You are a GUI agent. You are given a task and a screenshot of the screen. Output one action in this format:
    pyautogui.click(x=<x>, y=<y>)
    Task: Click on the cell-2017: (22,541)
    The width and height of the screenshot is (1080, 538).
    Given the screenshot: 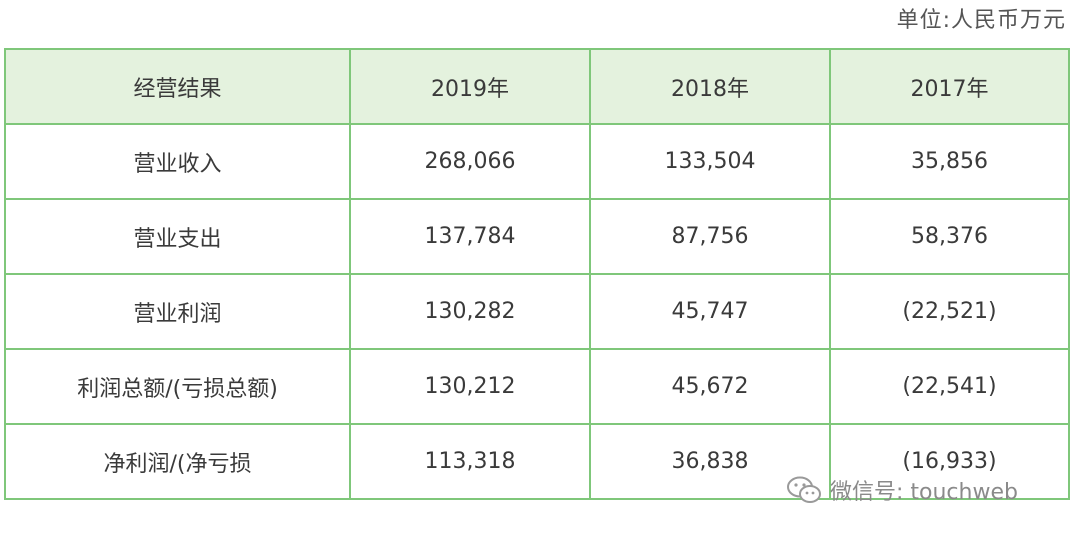 What is the action you would take?
    pyautogui.click(x=949, y=386)
    